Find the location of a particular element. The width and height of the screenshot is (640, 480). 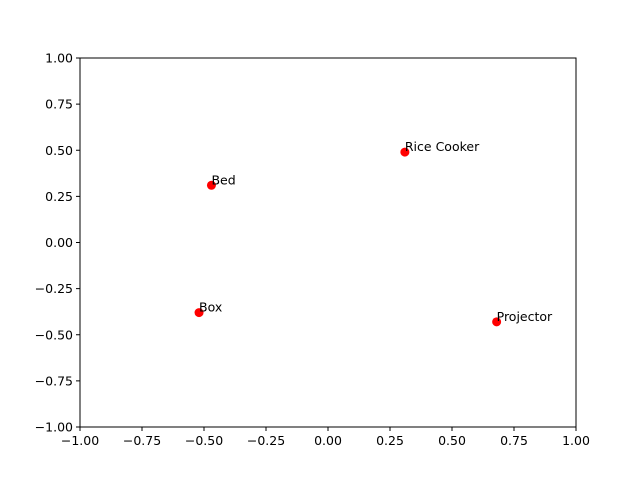

y-tick-label: 0.25 is located at coordinates (59, 196).